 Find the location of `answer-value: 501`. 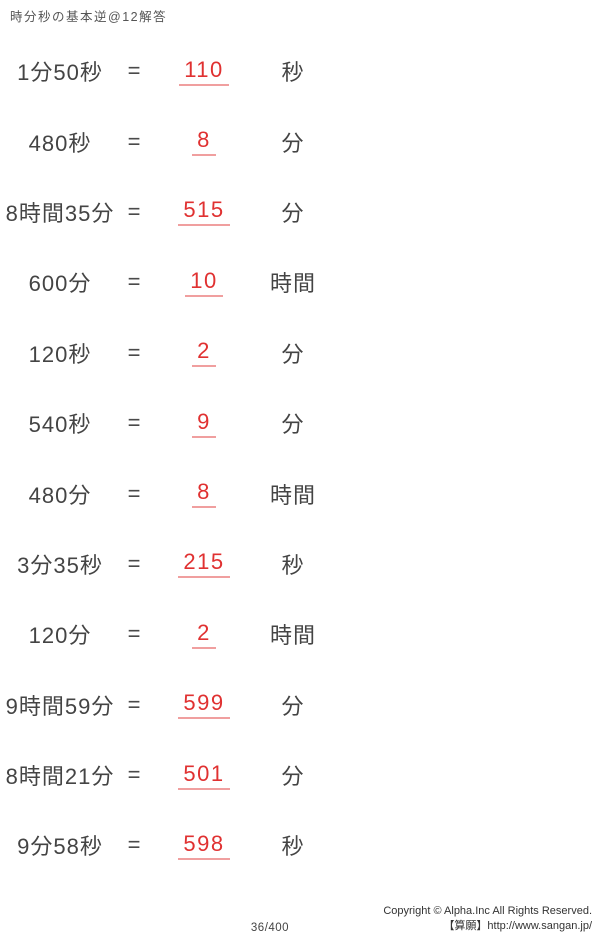

answer-value: 501 is located at coordinates (204, 775).